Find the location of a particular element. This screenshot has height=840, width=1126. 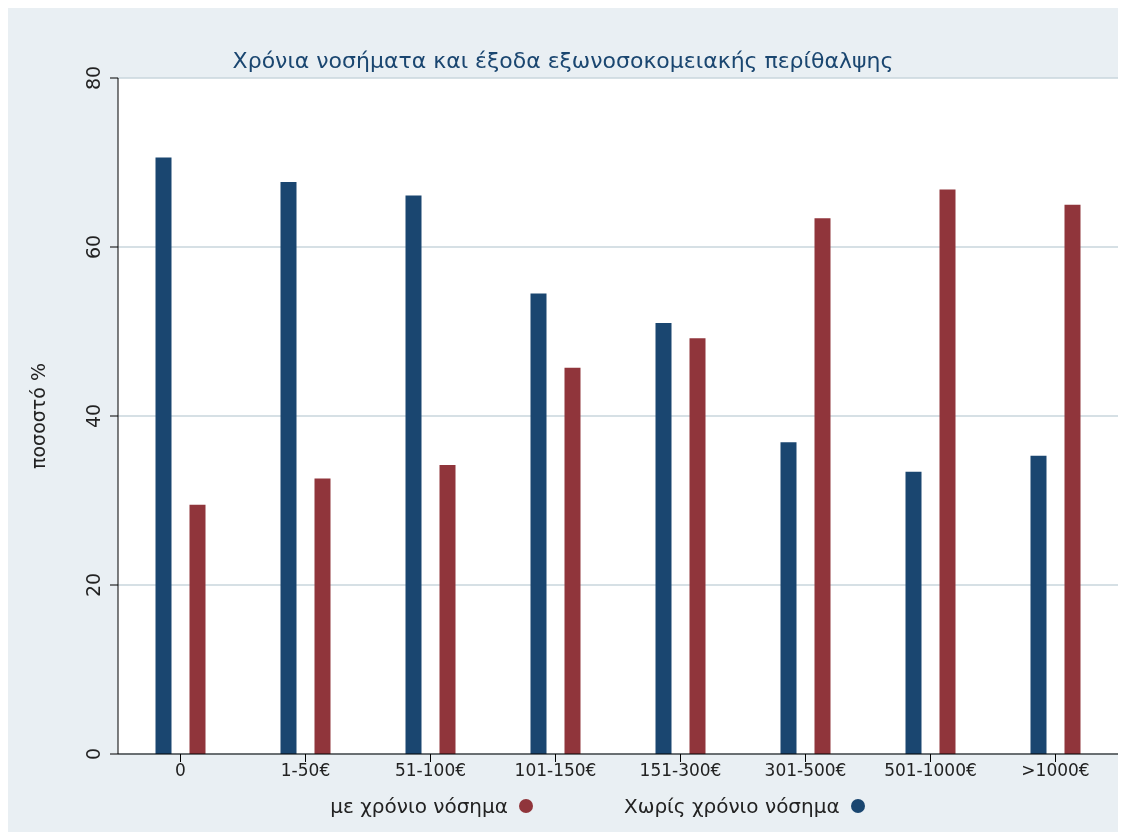

x-tick-label: 101-150€ is located at coordinates (555, 770).